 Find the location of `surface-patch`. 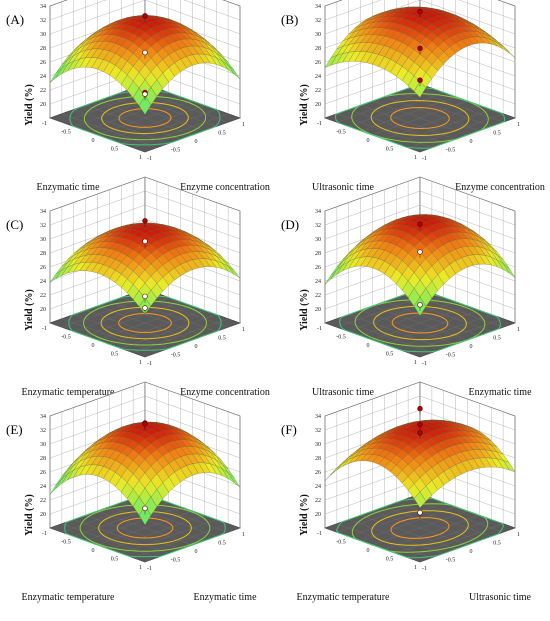

surface-patch is located at coordinates (420, 499).